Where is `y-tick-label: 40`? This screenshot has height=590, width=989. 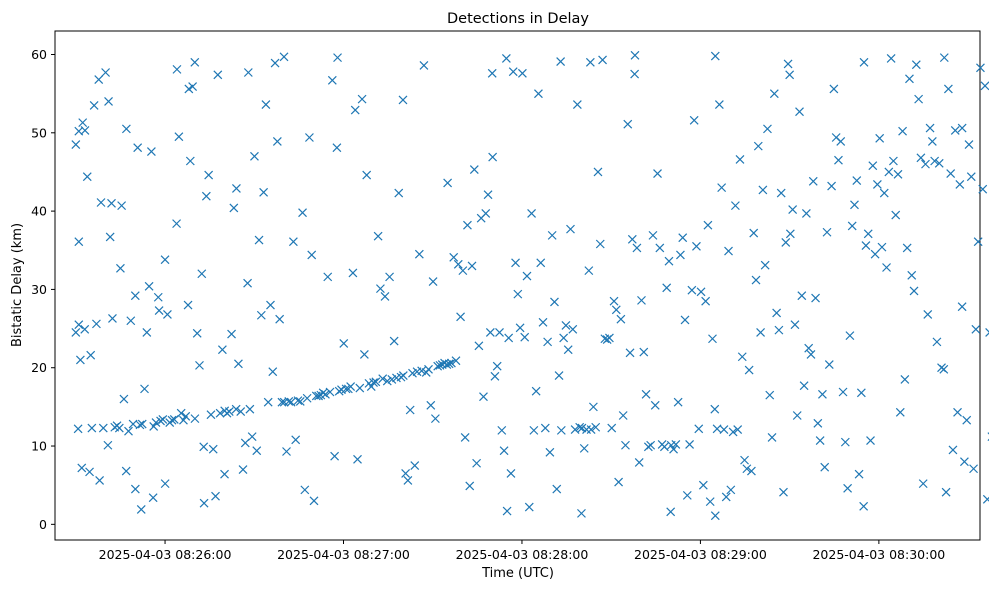
y-tick-label: 40 is located at coordinates (39, 211).